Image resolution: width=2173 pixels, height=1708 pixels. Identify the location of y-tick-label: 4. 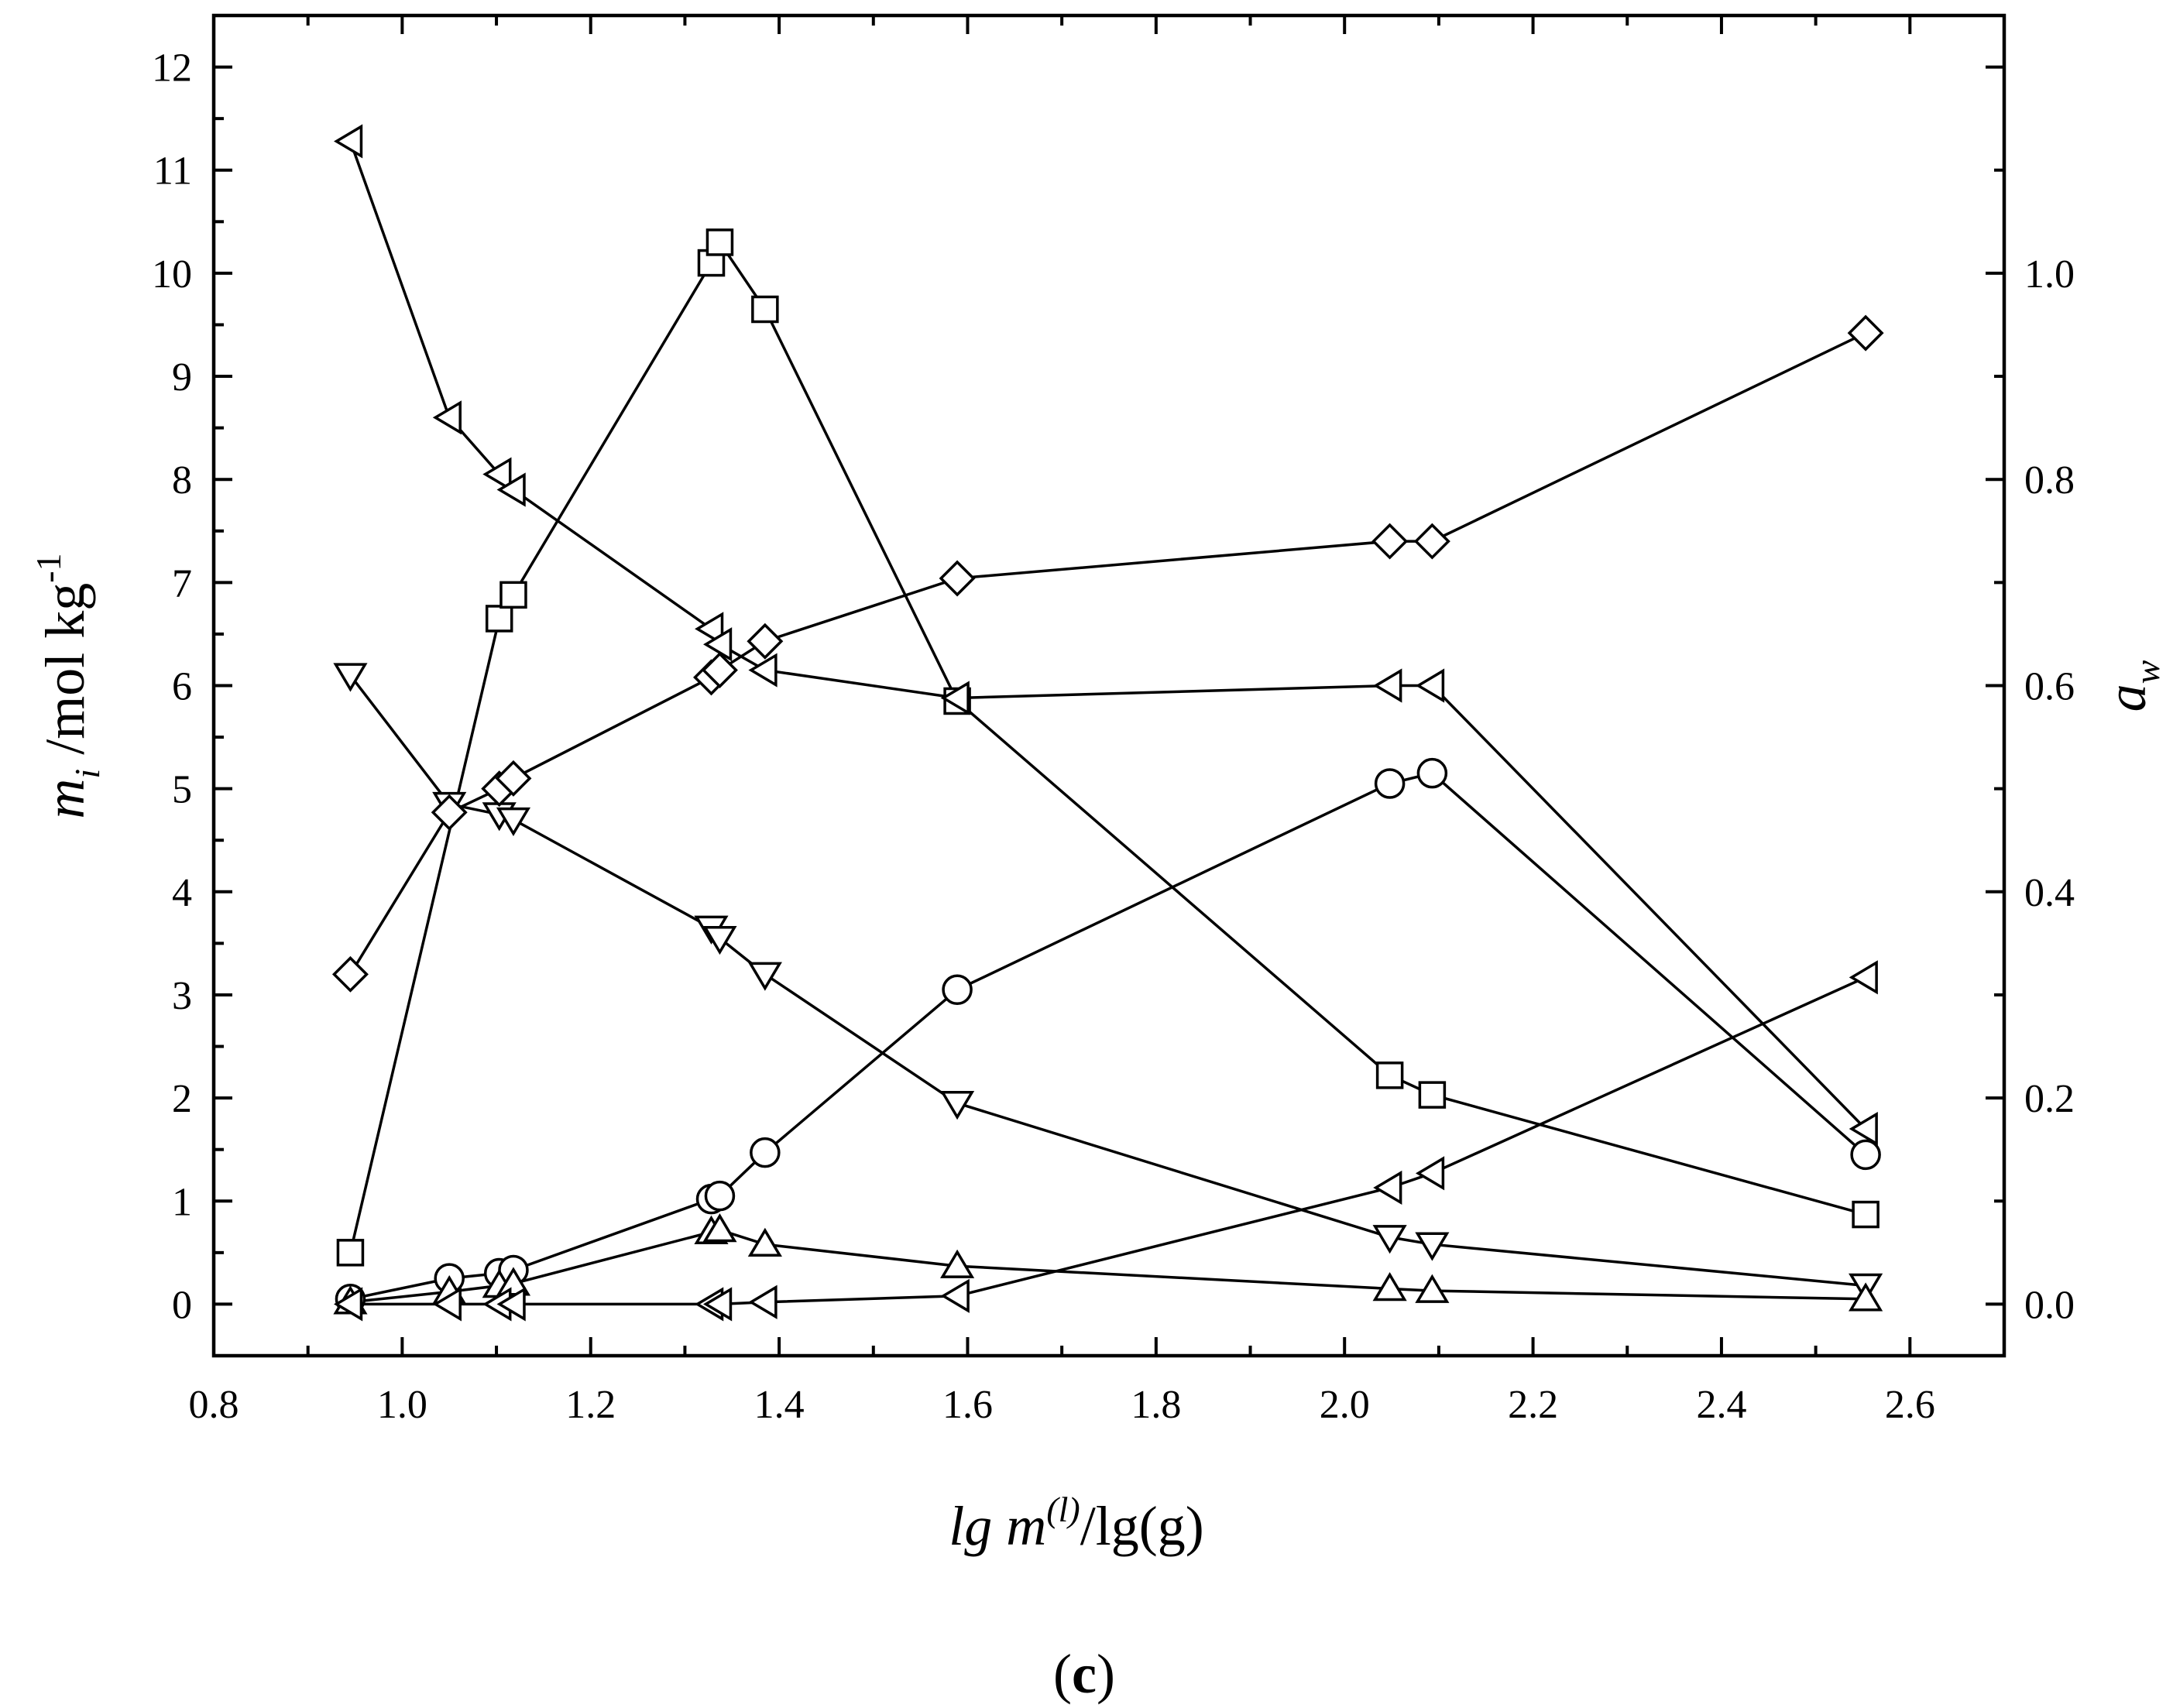
(182, 893).